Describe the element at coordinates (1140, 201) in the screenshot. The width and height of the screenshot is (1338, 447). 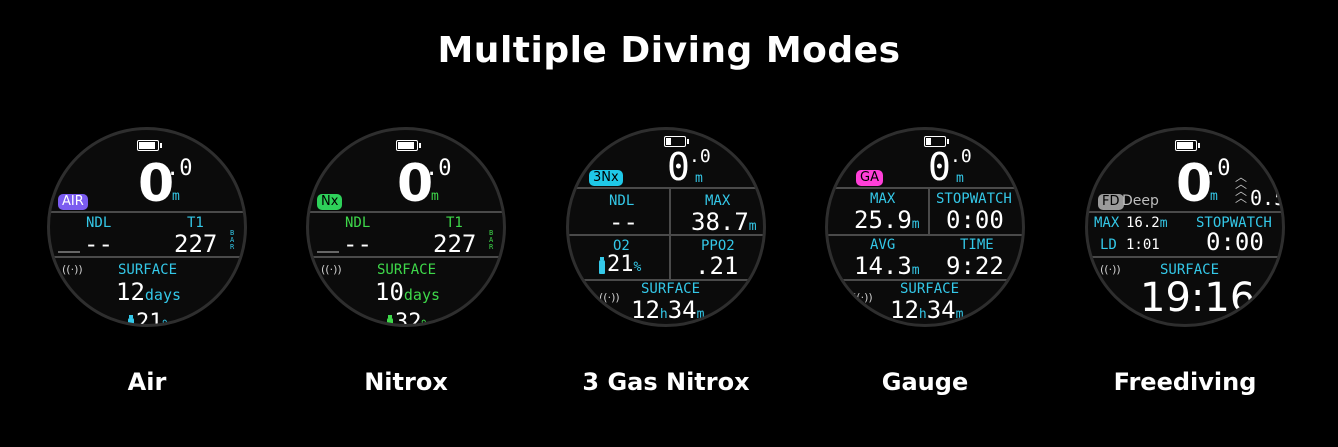
I see `mode-badge-suffix: Deep` at that location.